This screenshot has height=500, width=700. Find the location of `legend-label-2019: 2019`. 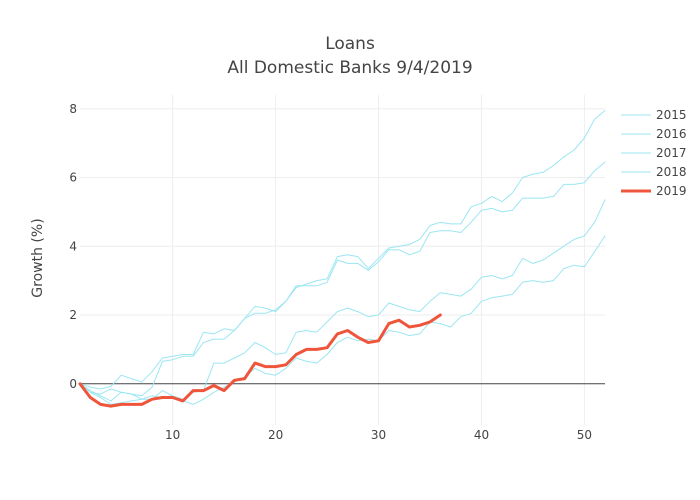

legend-label-2019: 2019 is located at coordinates (671, 191).